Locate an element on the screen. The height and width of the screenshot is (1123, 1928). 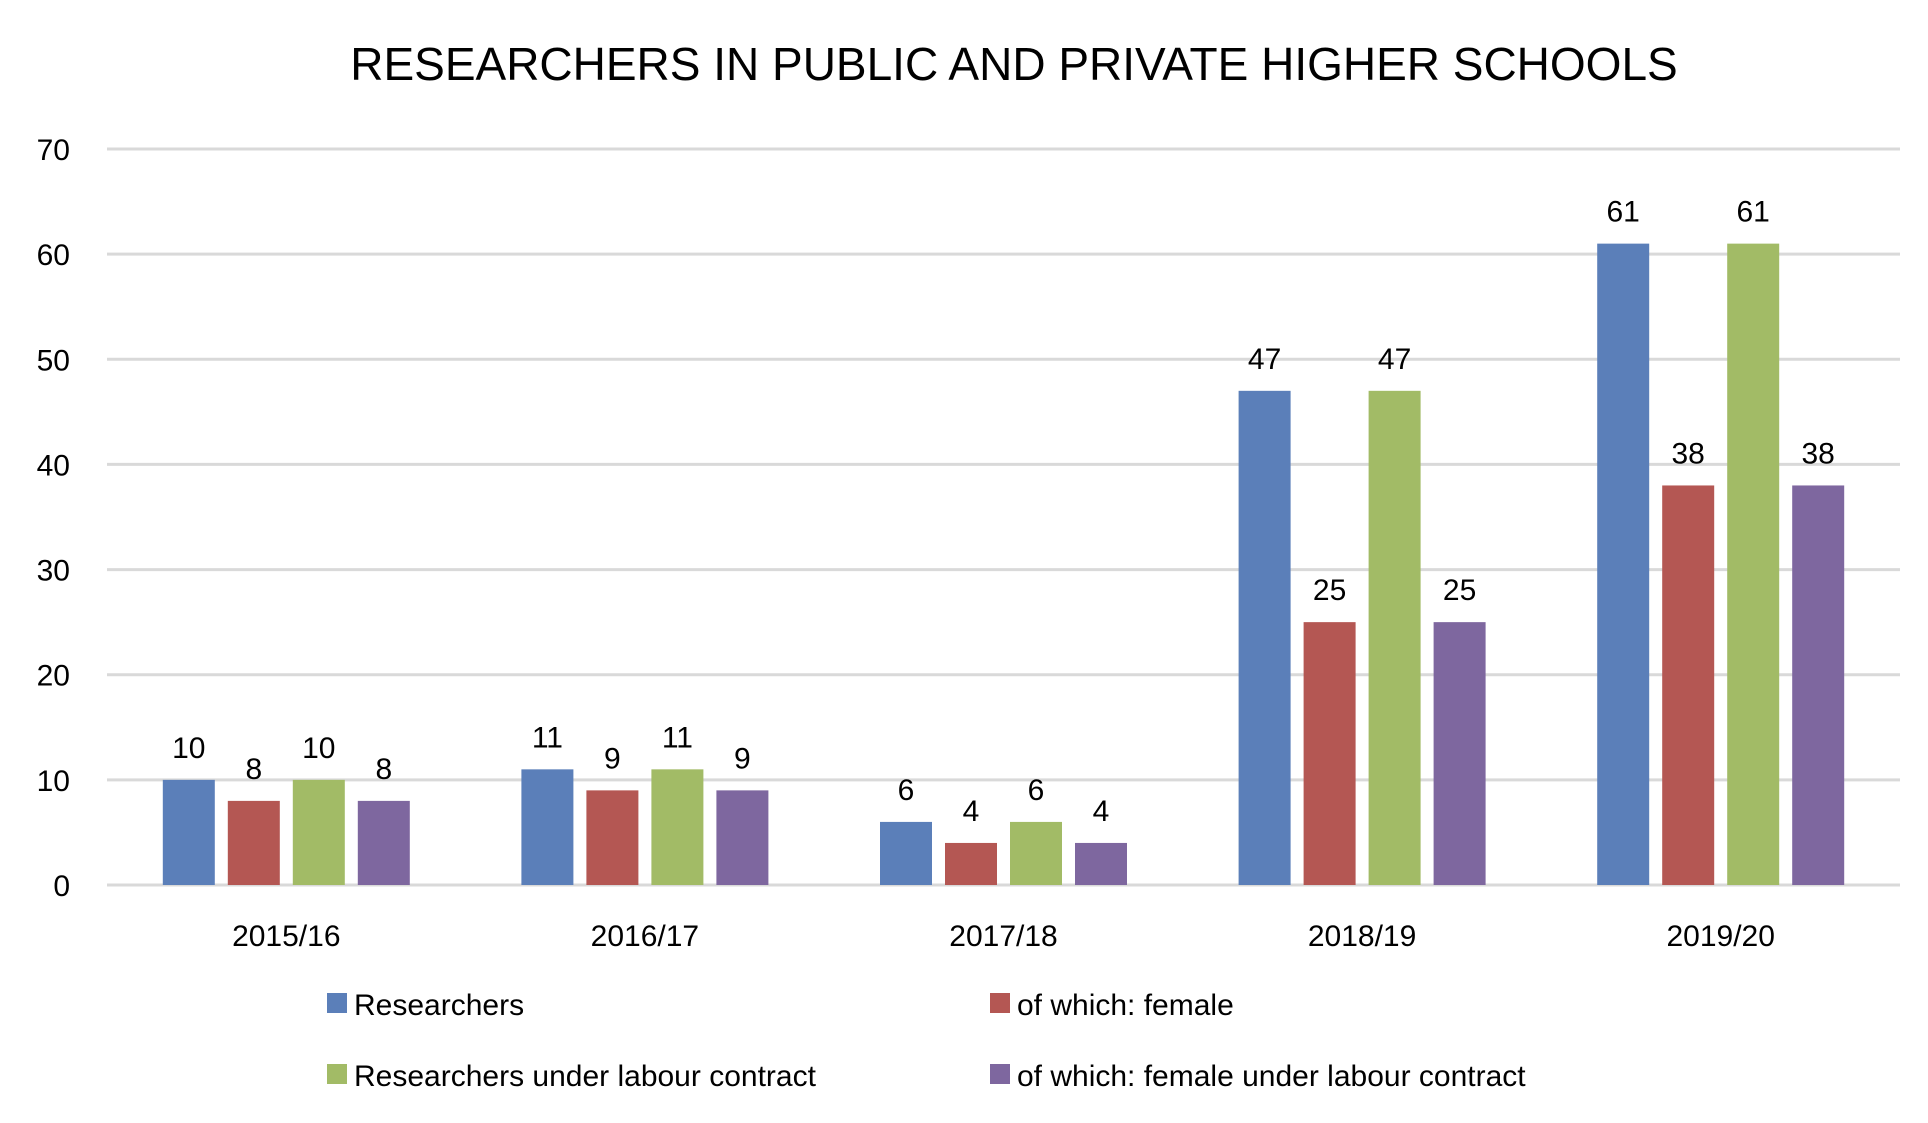
x-category-label: 2015/16 is located at coordinates (286, 936).